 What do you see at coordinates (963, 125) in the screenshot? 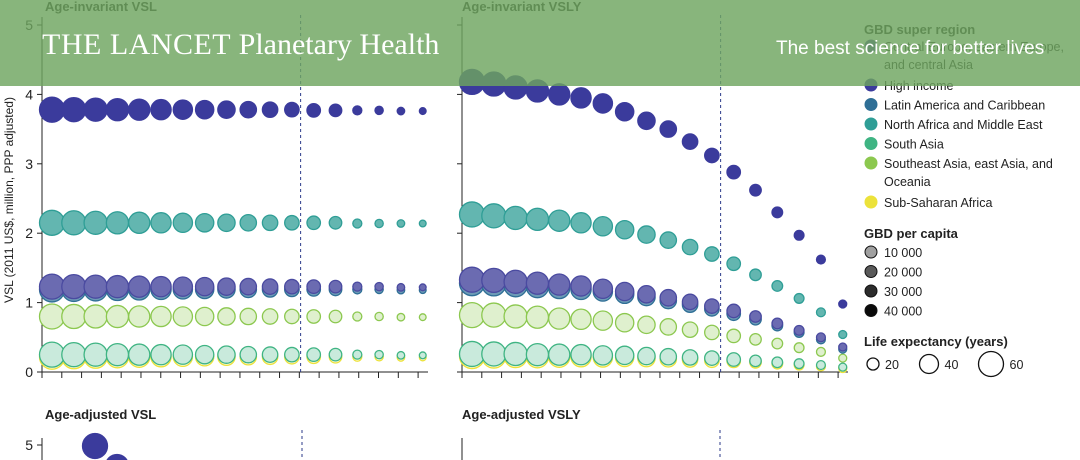
I see `legend-label: North Africa and Middle East` at bounding box center [963, 125].